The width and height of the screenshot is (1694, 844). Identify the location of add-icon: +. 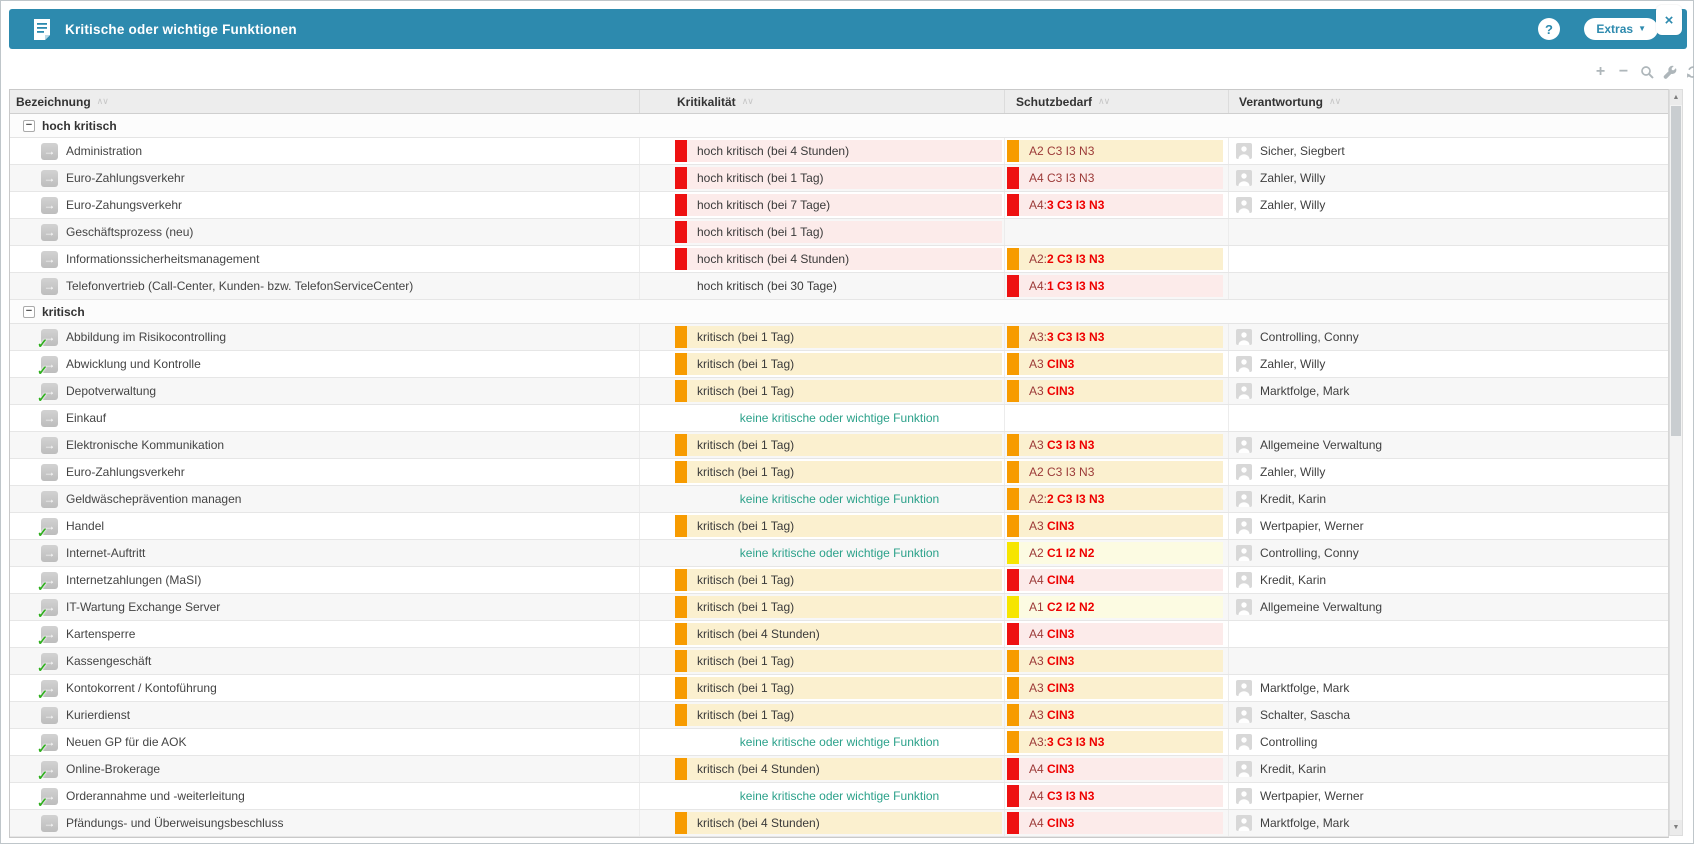
(1600, 71).